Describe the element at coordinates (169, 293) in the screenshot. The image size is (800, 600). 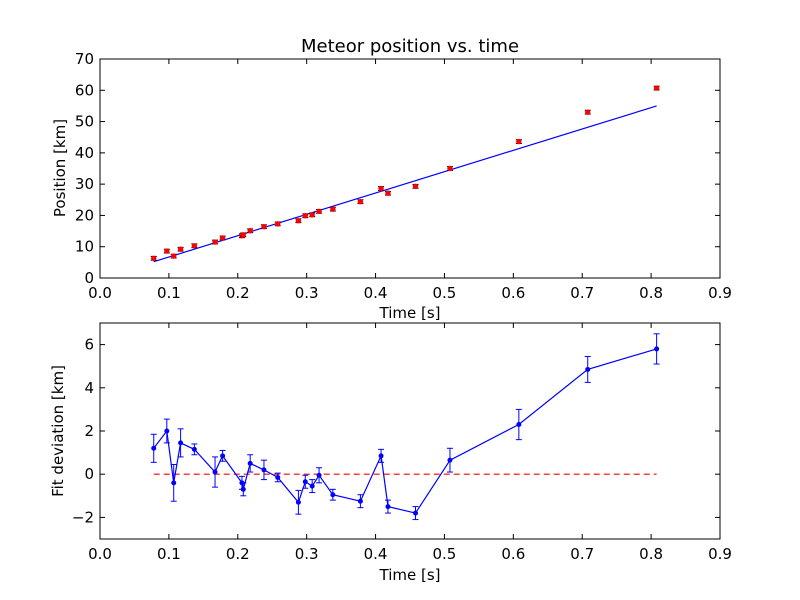
I see `position-x-tick-label: 0.1` at that location.